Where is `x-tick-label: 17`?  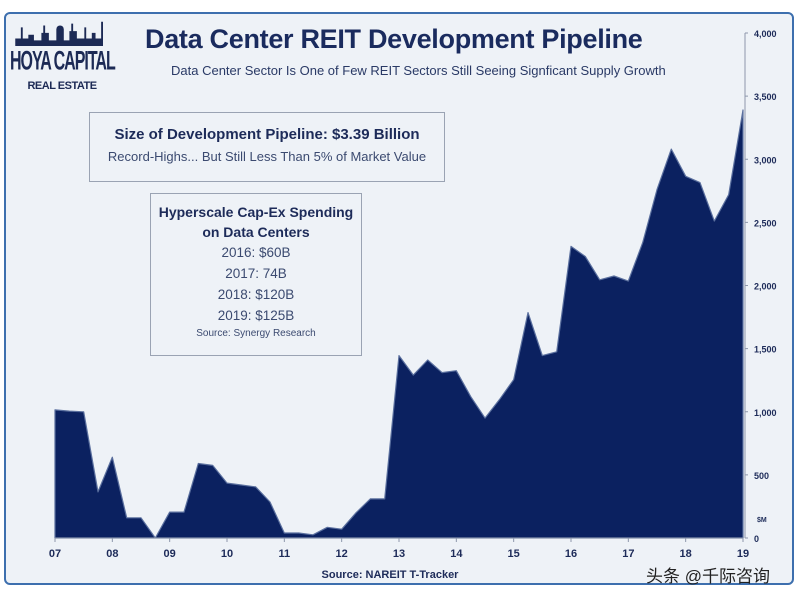 x-tick-label: 17 is located at coordinates (628, 554).